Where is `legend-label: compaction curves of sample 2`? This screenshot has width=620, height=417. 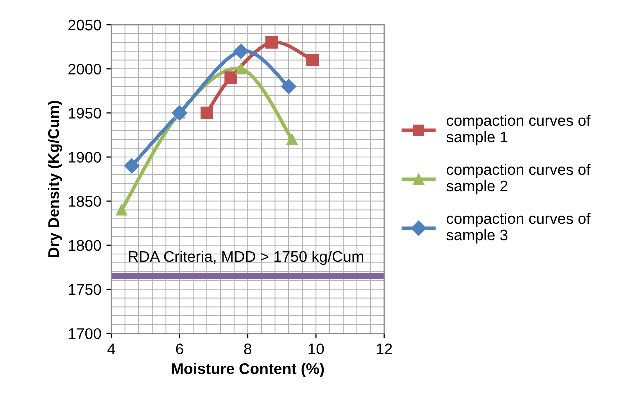 legend-label: compaction curves of sample 2 is located at coordinates (518, 179).